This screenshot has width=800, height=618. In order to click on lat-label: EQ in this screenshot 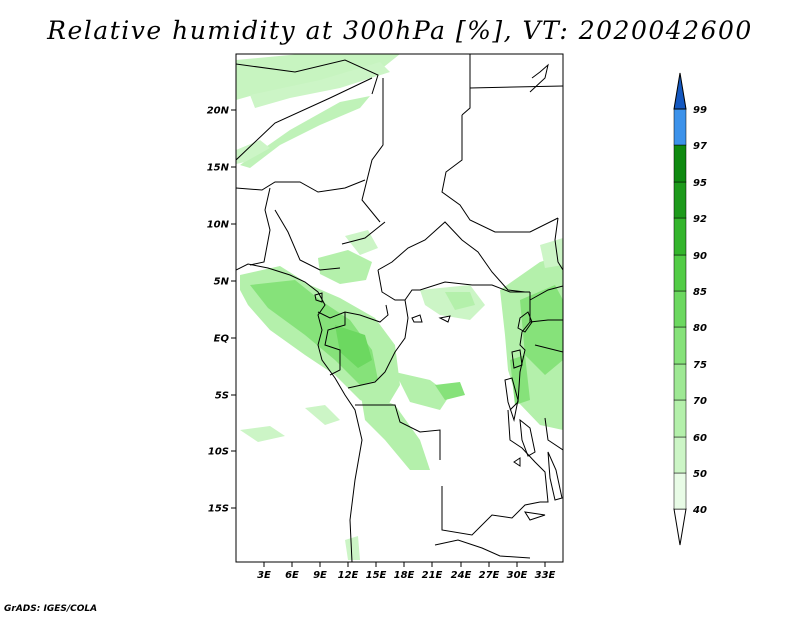, I will do `click(222, 339)`.